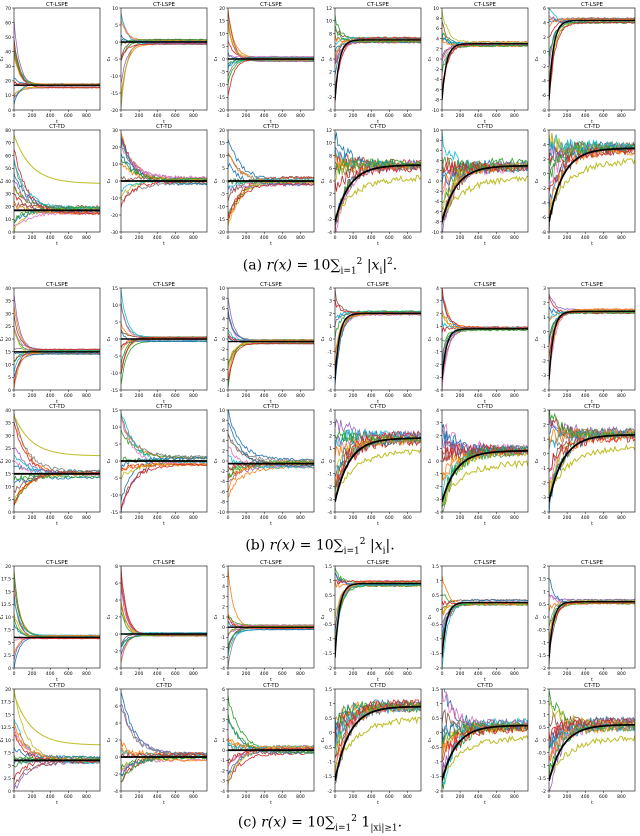 The image size is (640, 836). What do you see at coordinates (164, 59) in the screenshot?
I see `plot-frame` at bounding box center [164, 59].